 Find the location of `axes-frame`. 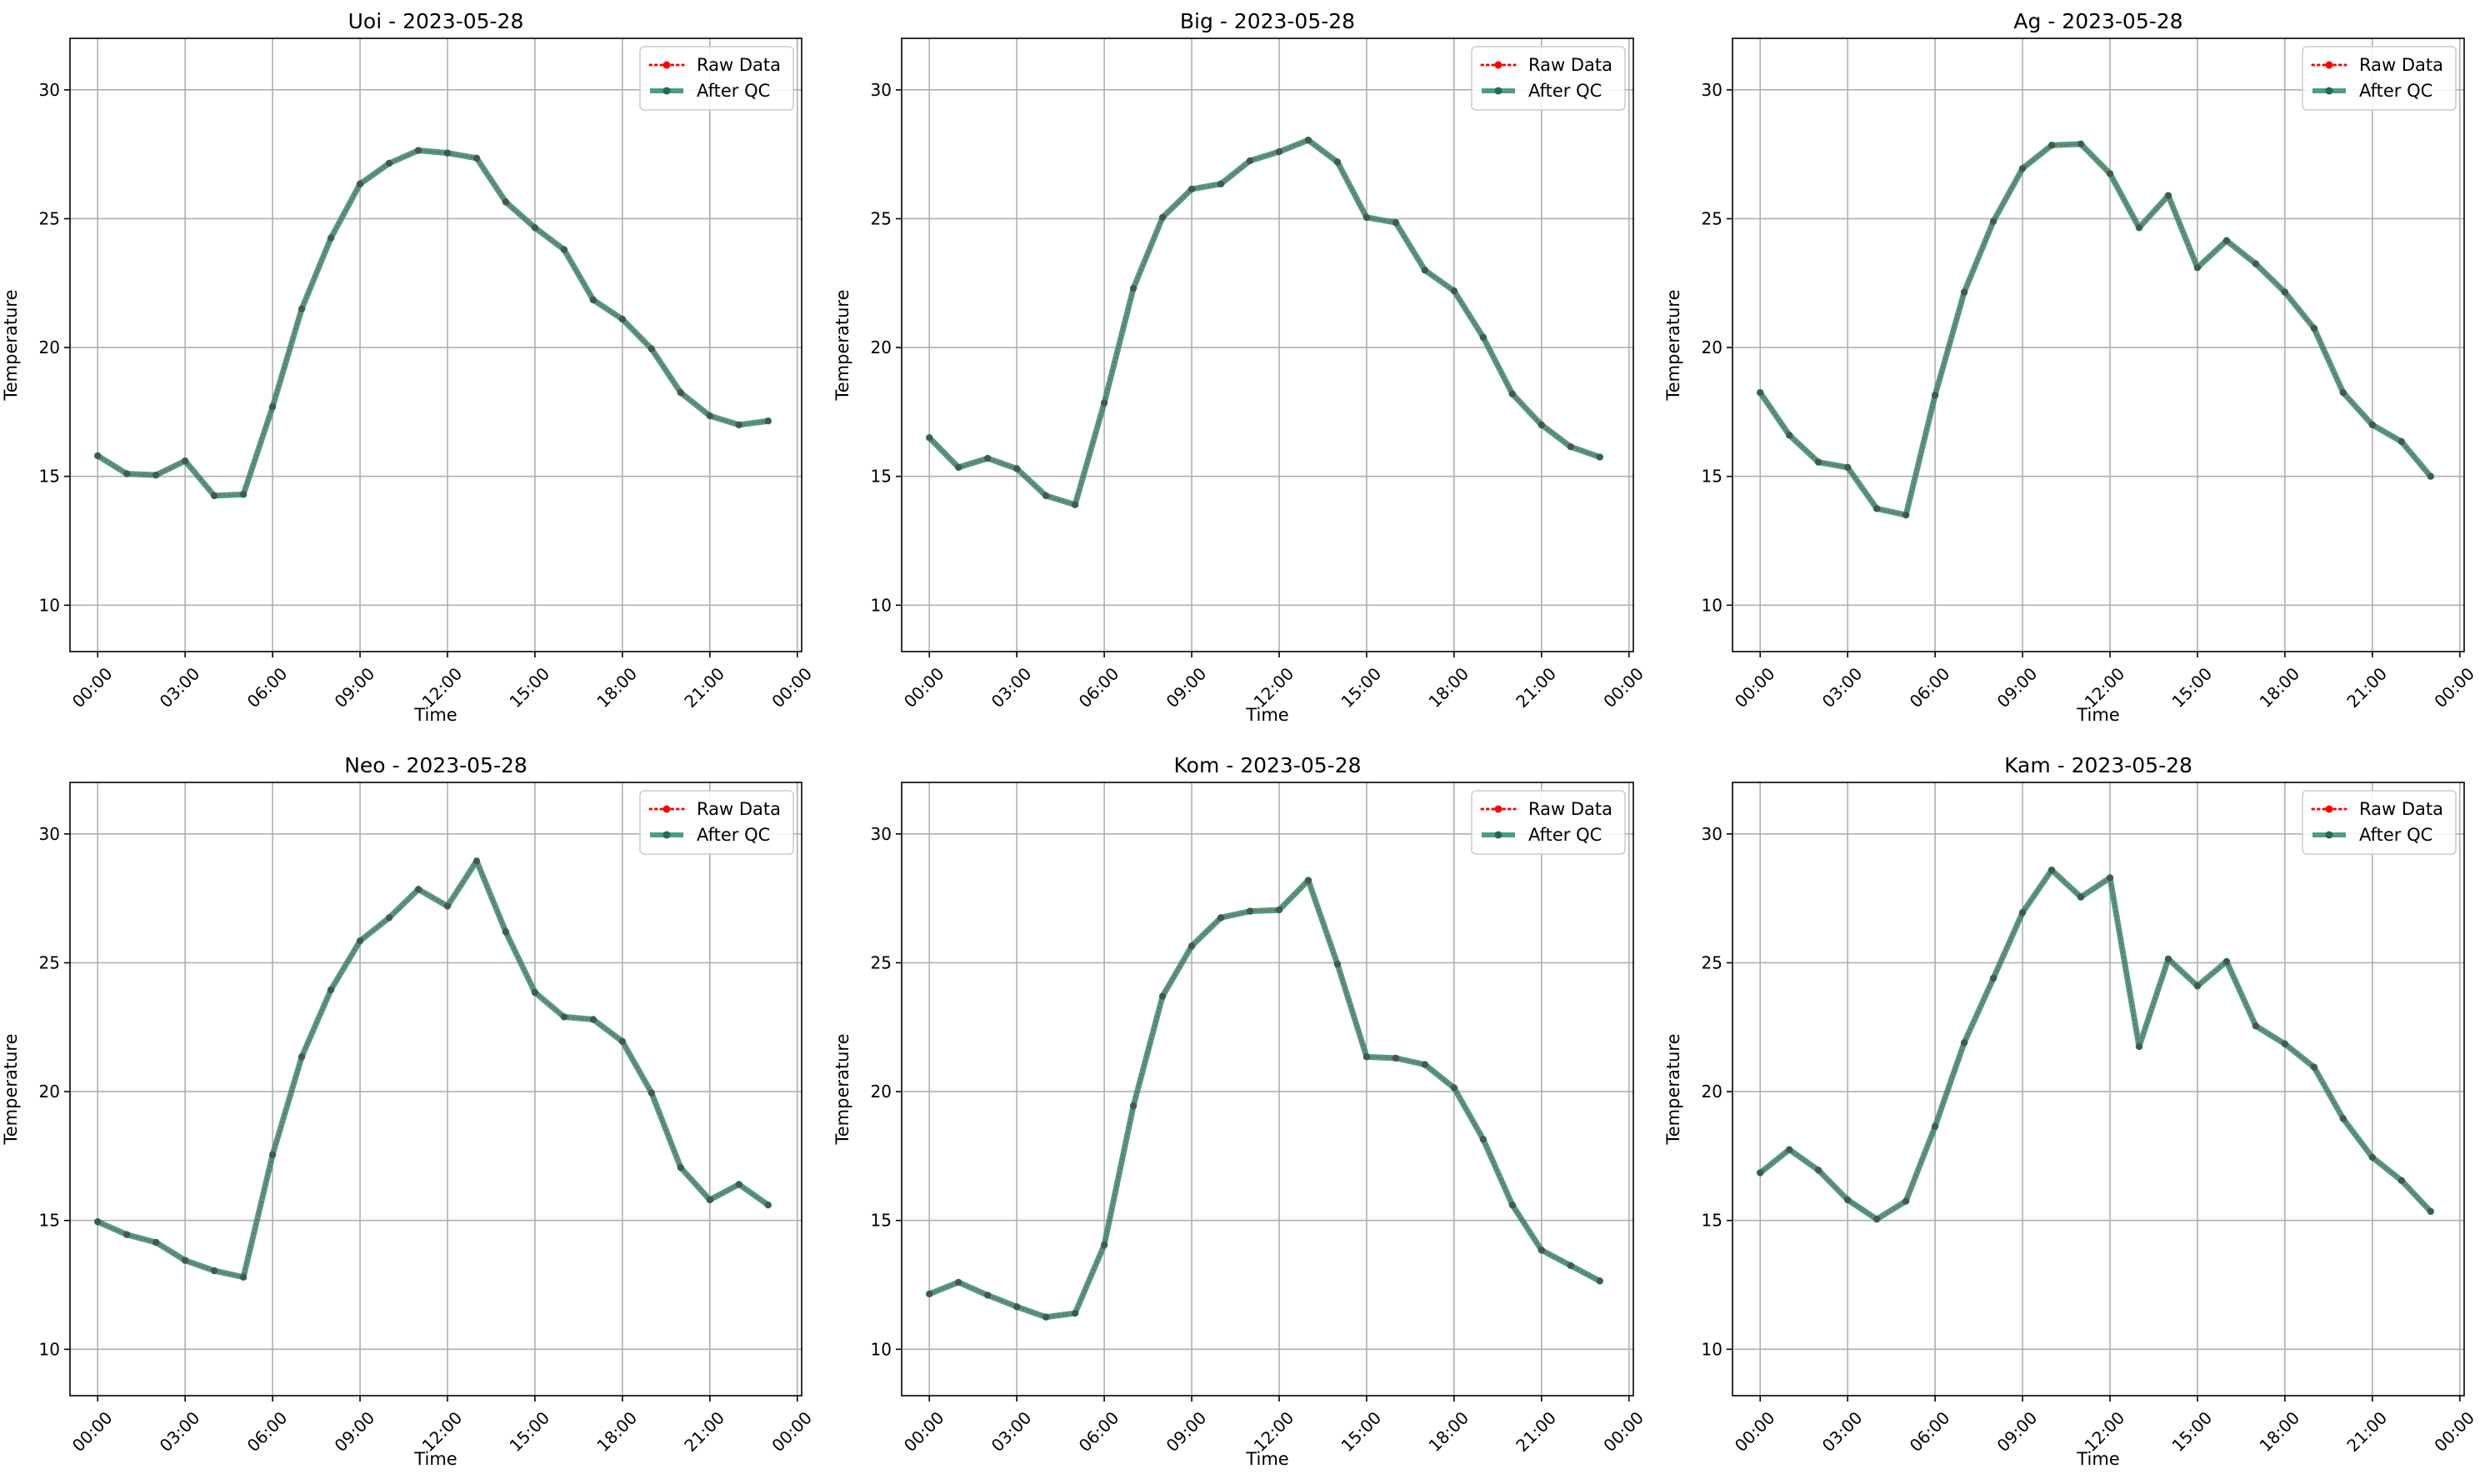

axes-frame is located at coordinates (2098, 1089).